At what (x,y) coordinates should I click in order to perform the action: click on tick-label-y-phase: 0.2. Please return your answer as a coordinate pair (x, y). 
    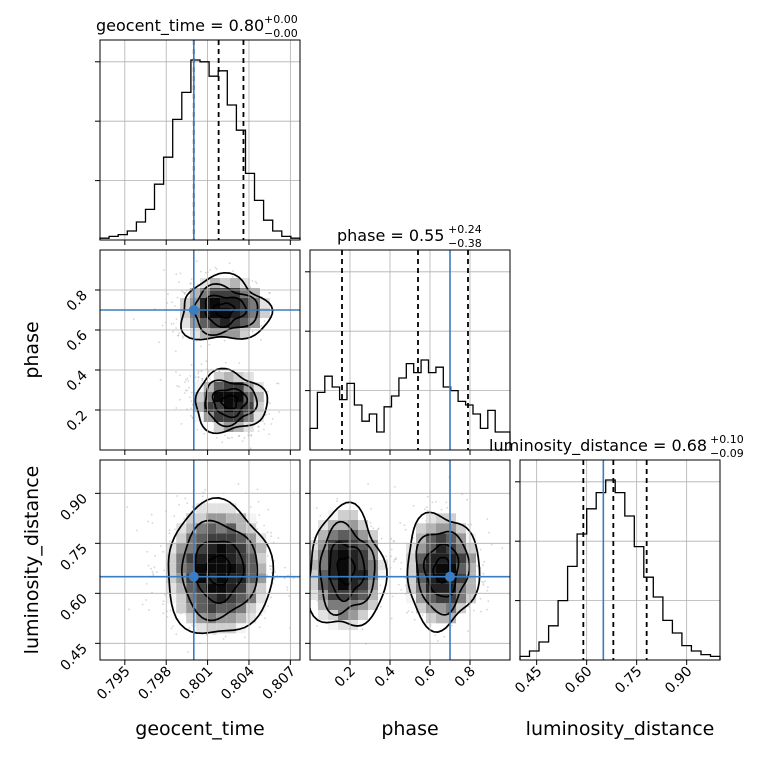
    Looking at the image, I should click on (77, 421).